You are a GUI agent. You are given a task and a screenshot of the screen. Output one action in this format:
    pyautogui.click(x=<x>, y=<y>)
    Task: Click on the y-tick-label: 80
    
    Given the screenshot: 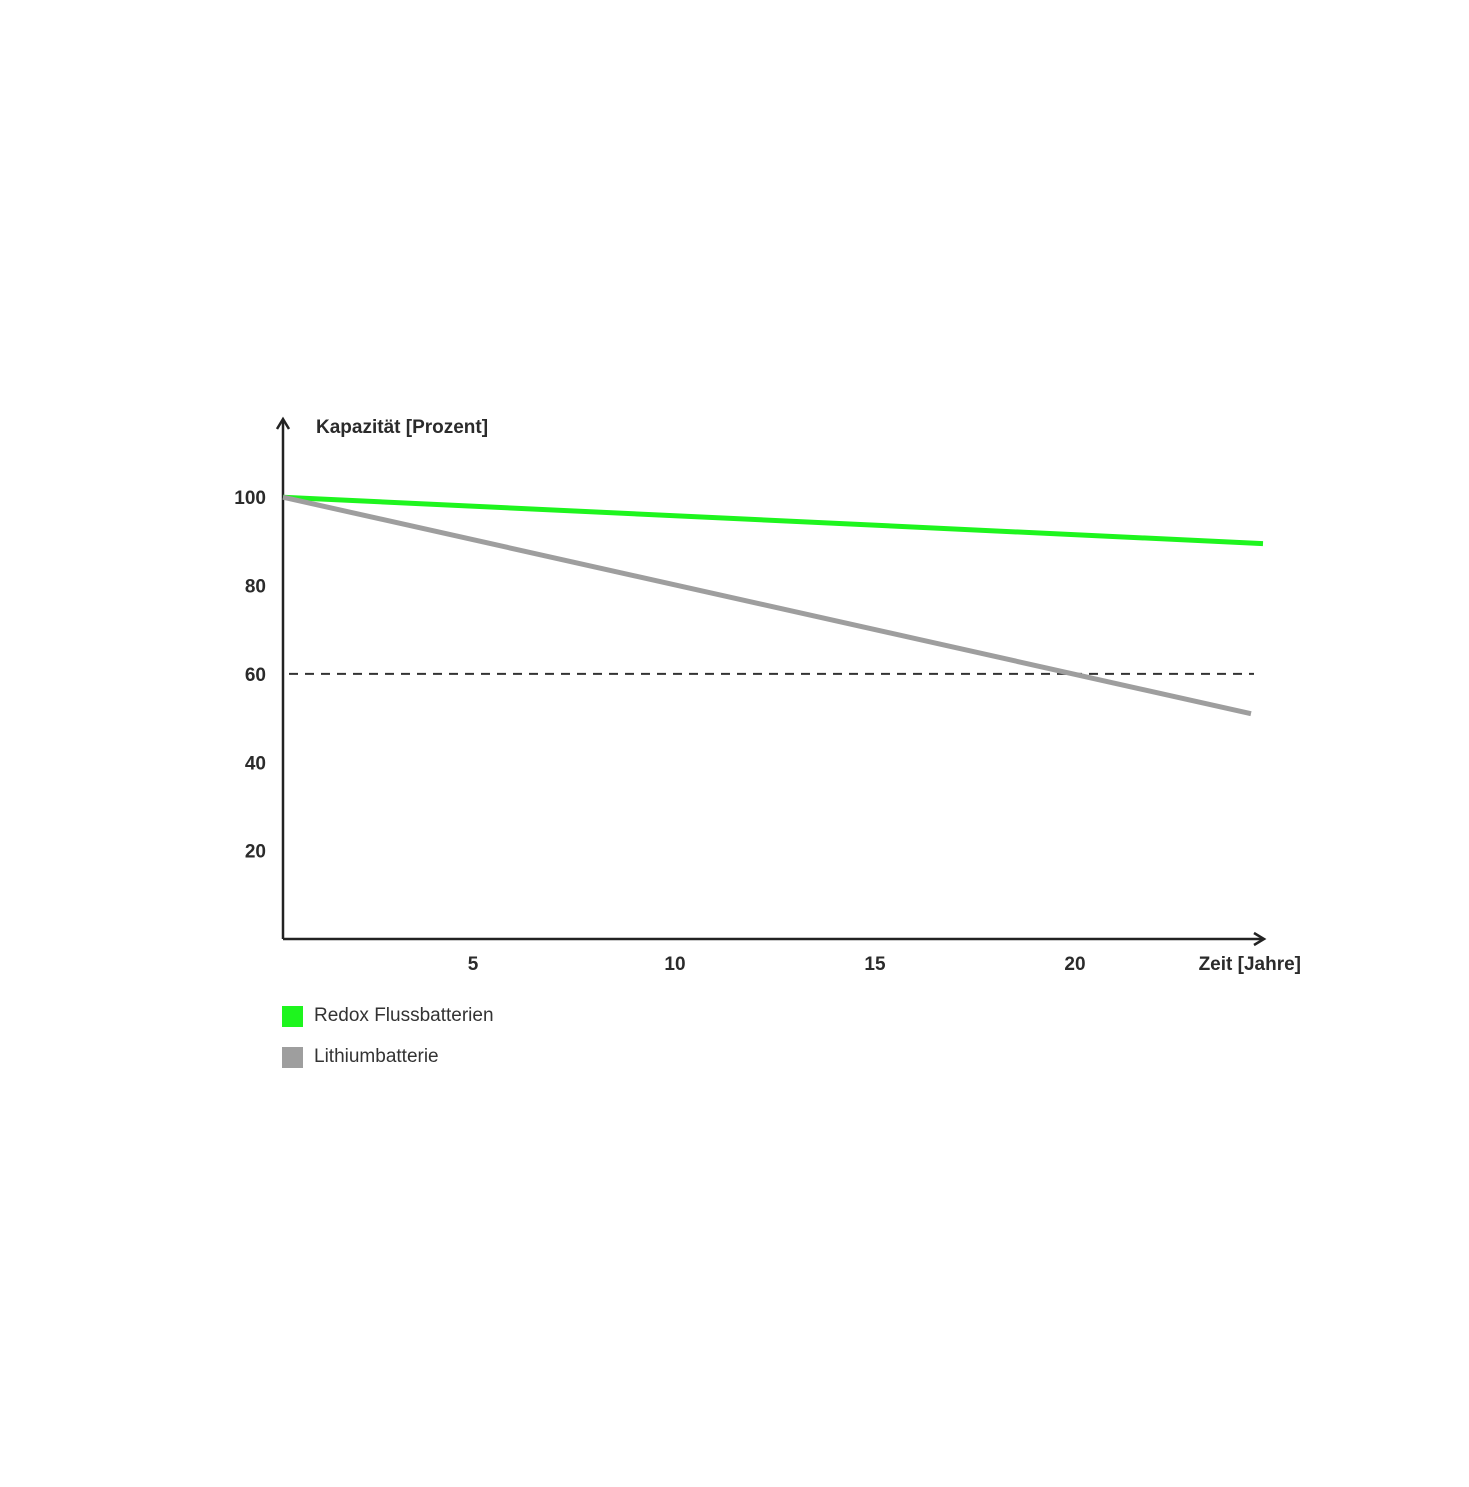 What is the action you would take?
    pyautogui.click(x=255, y=587)
    